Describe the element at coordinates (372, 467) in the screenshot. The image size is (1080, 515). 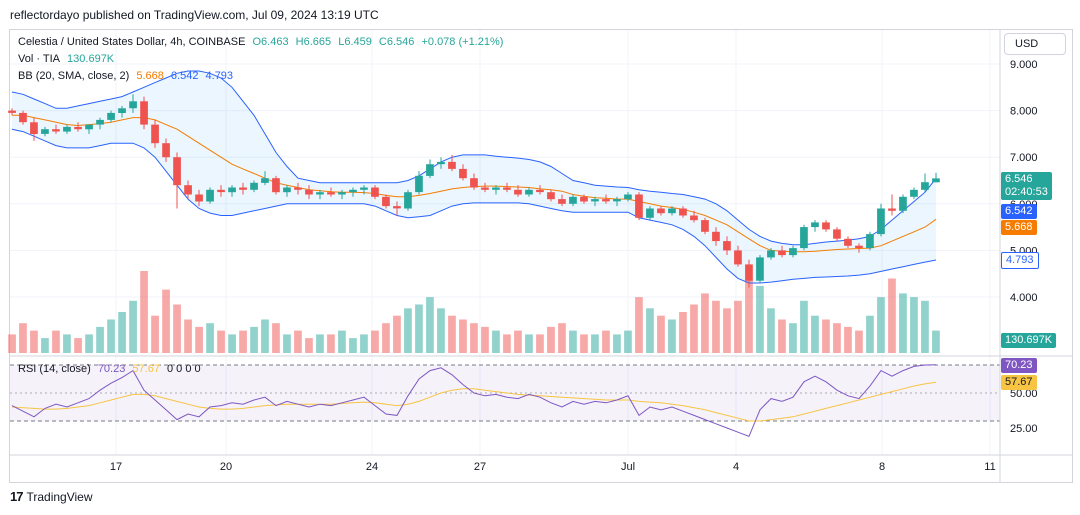
I see `time-tick-label: 24` at that location.